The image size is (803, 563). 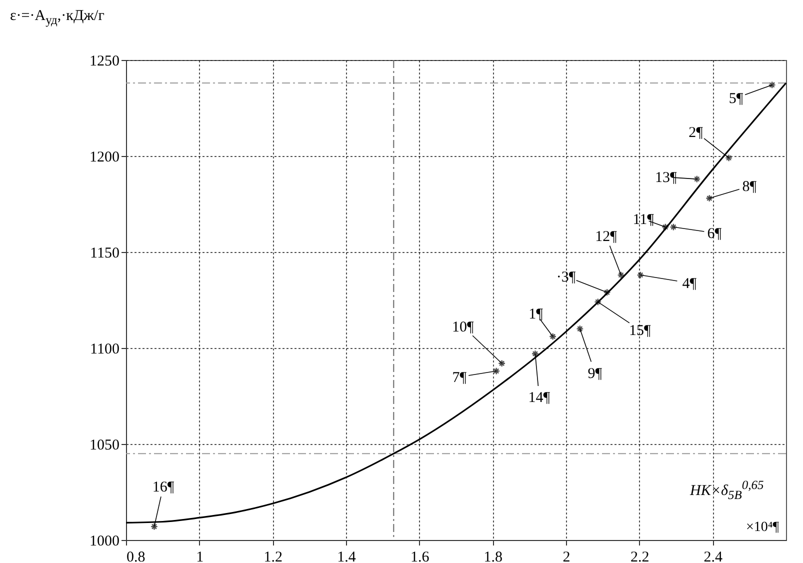 I want to click on x-tick-label: 2.4, so click(x=714, y=556).